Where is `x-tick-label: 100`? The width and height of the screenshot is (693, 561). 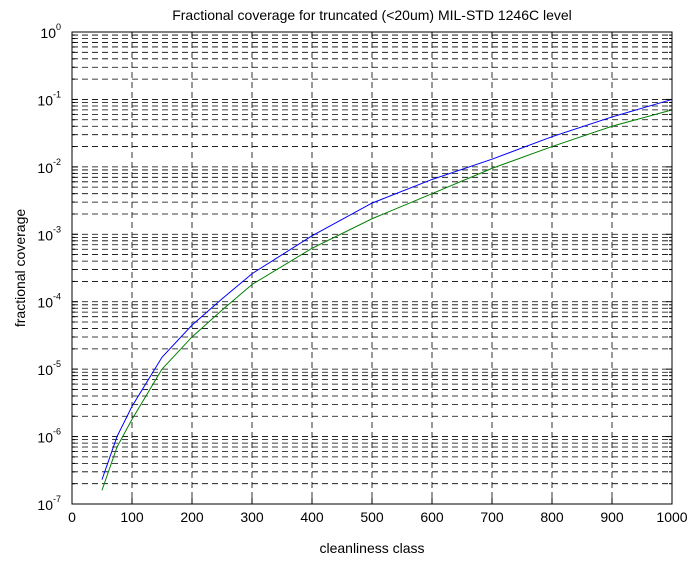
x-tick-label: 100 is located at coordinates (132, 517).